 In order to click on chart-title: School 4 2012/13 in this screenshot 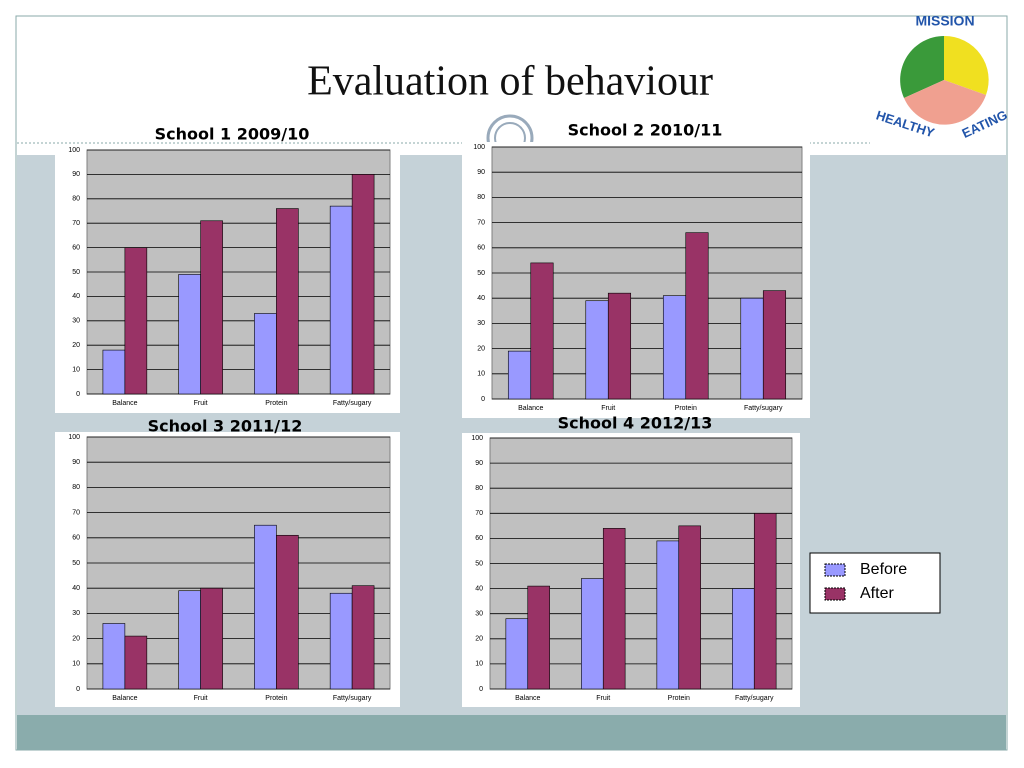, I will do `click(635, 423)`.